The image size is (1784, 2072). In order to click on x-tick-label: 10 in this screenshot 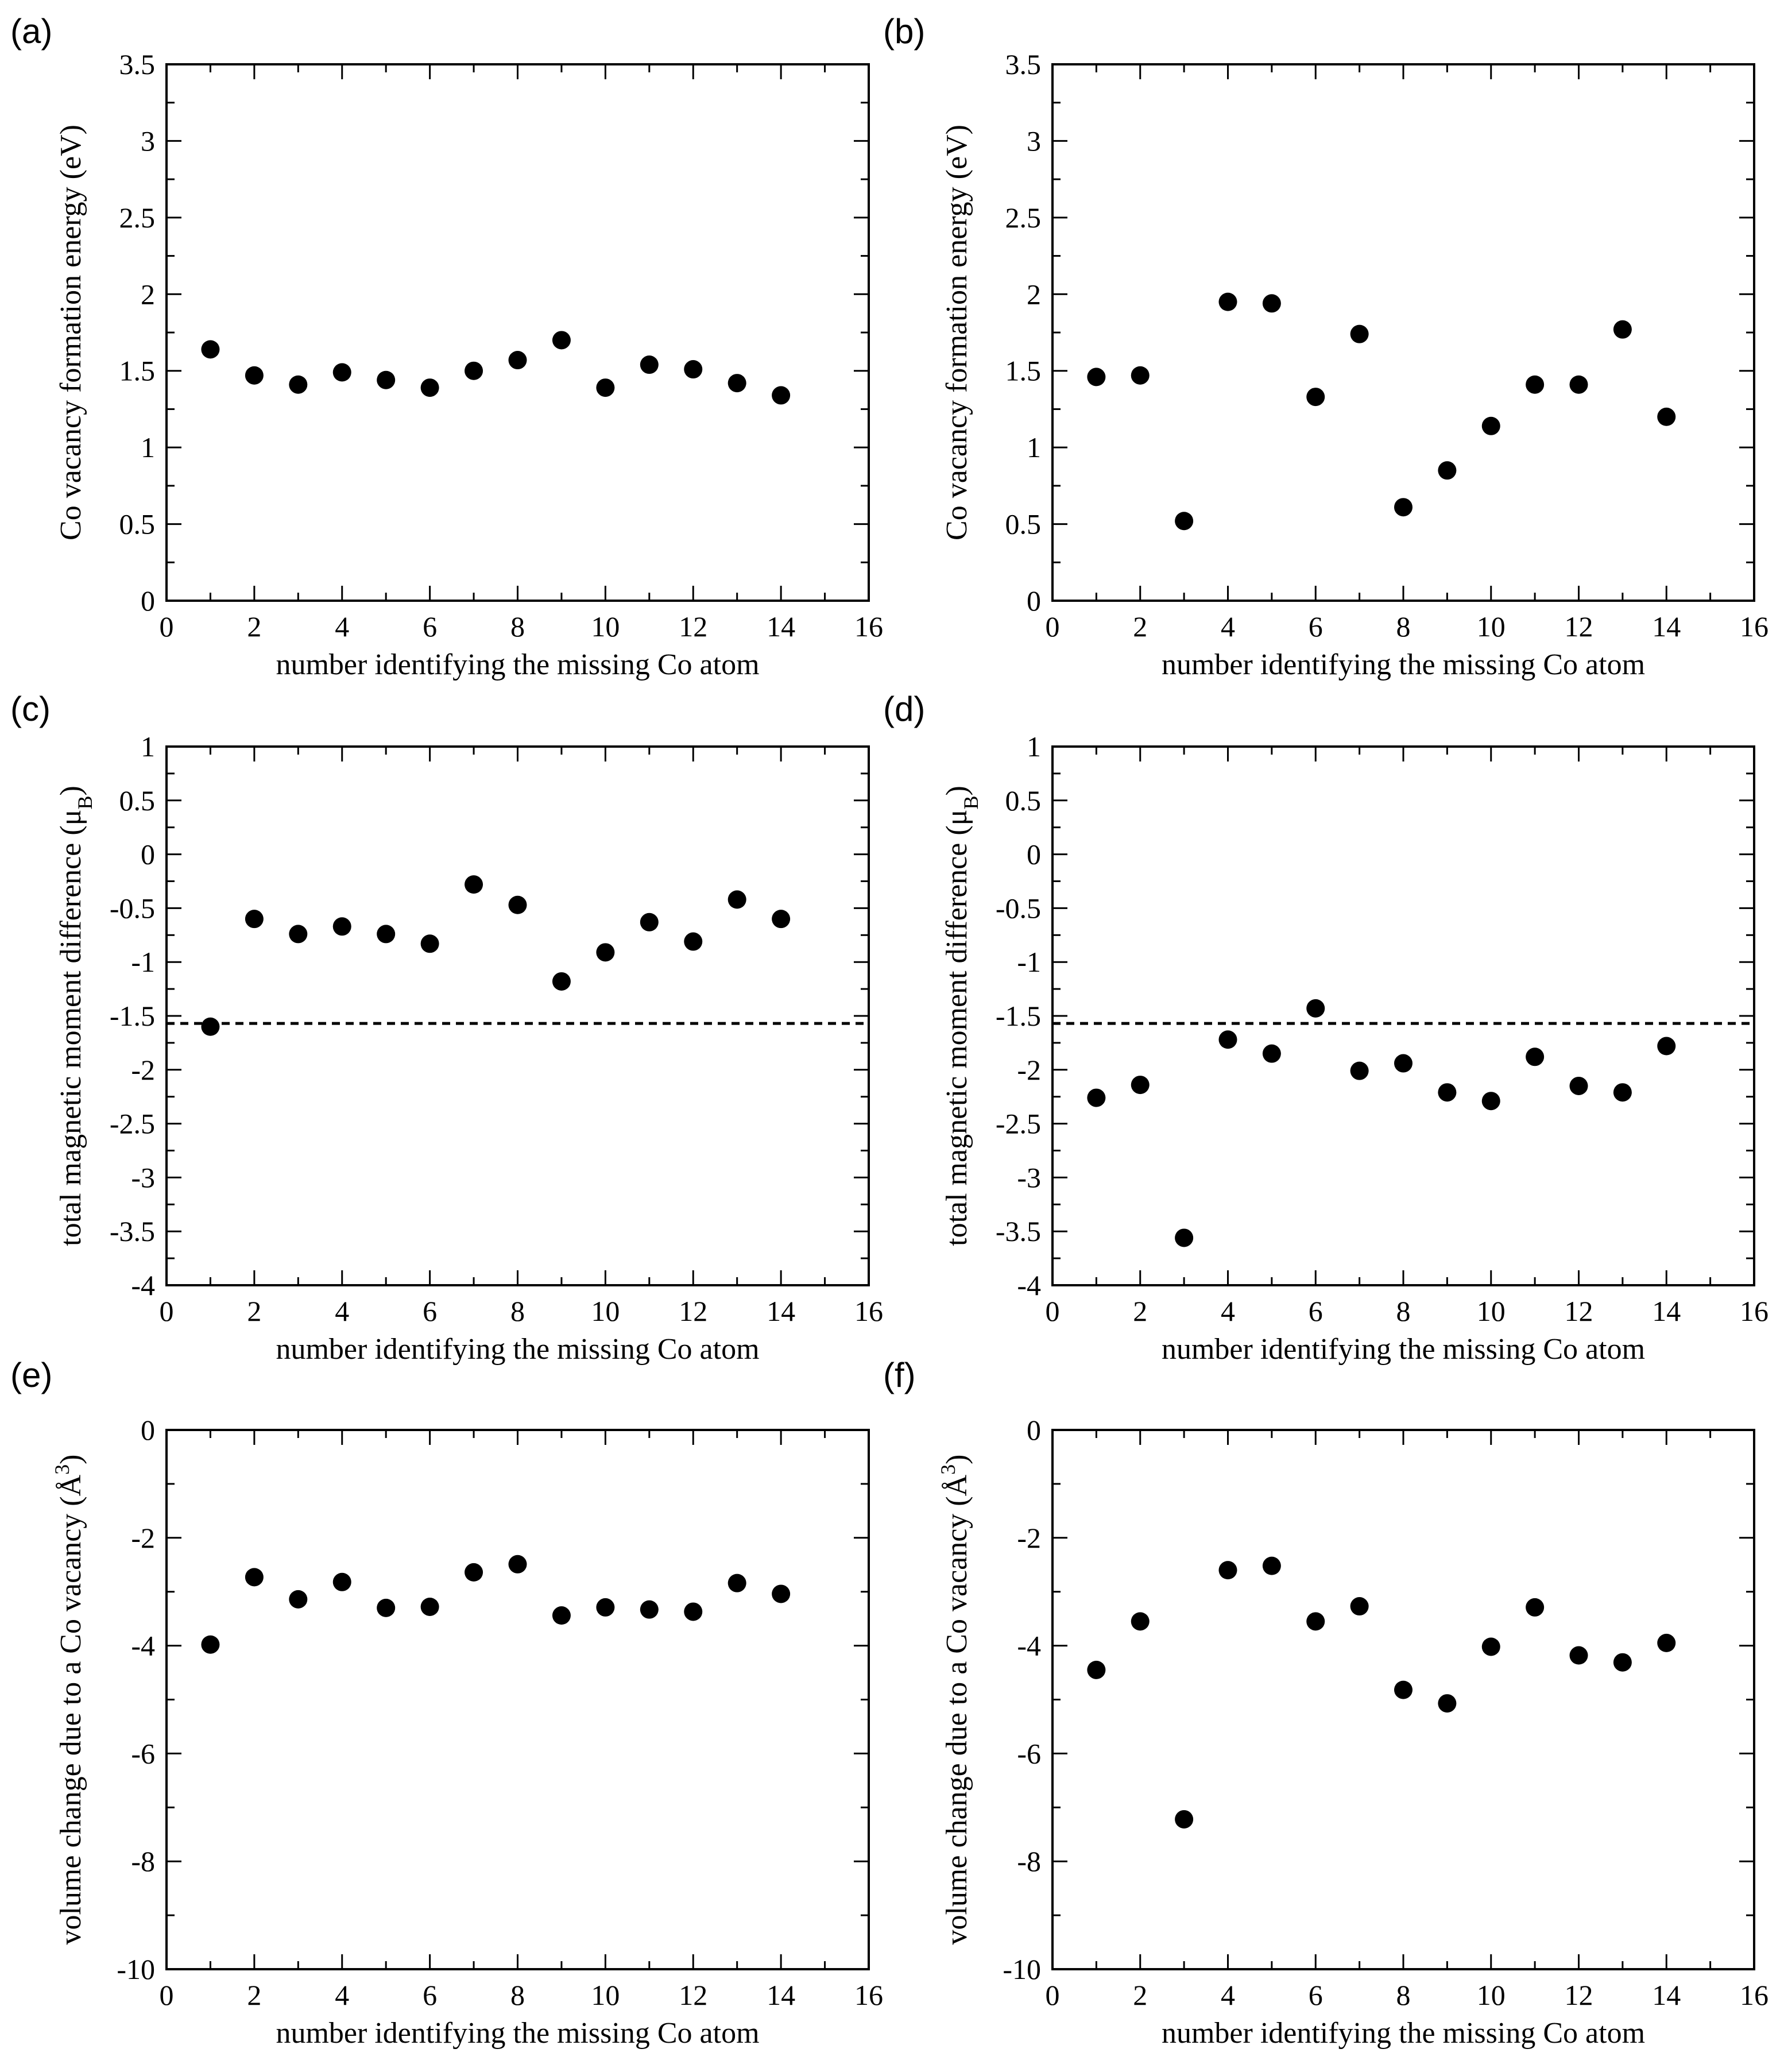, I will do `click(1491, 626)`.